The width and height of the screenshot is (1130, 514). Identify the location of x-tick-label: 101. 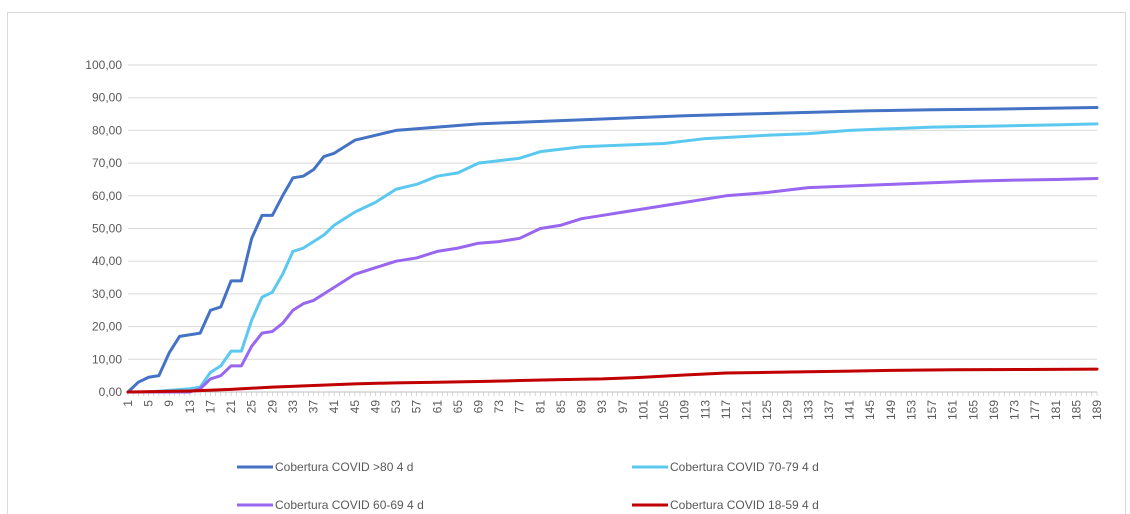
(643, 410).